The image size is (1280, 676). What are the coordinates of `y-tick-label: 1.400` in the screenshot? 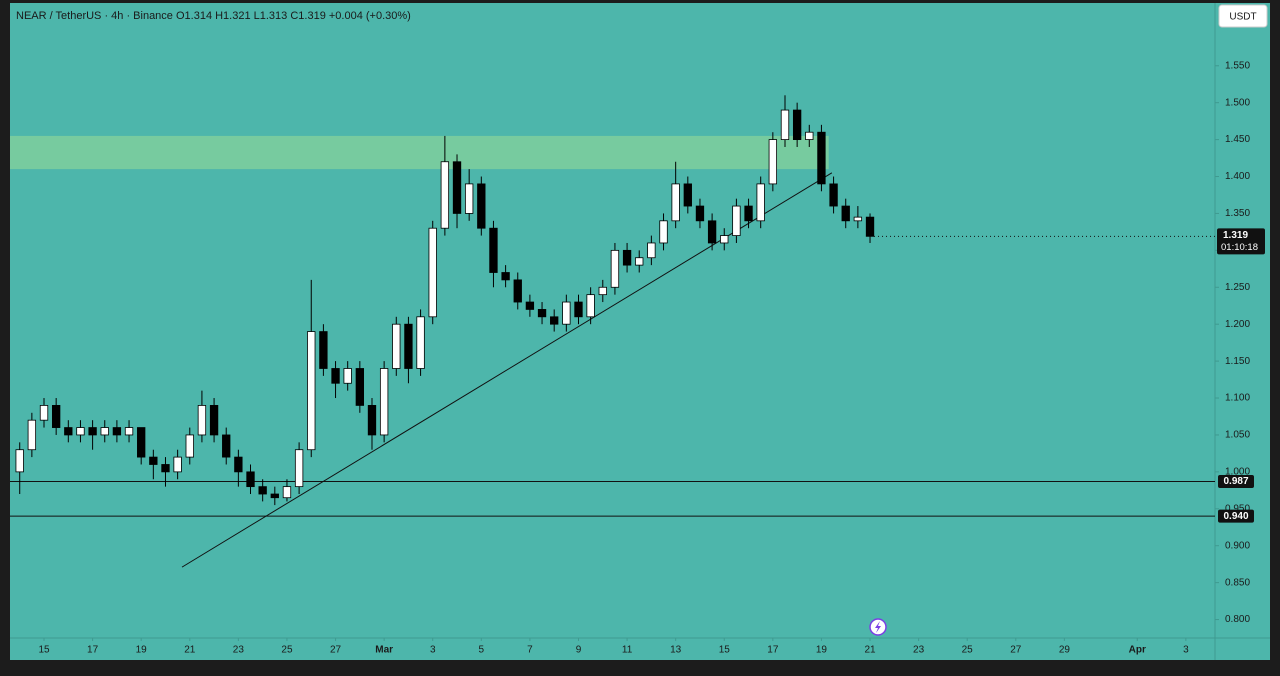 It's located at (1237, 176).